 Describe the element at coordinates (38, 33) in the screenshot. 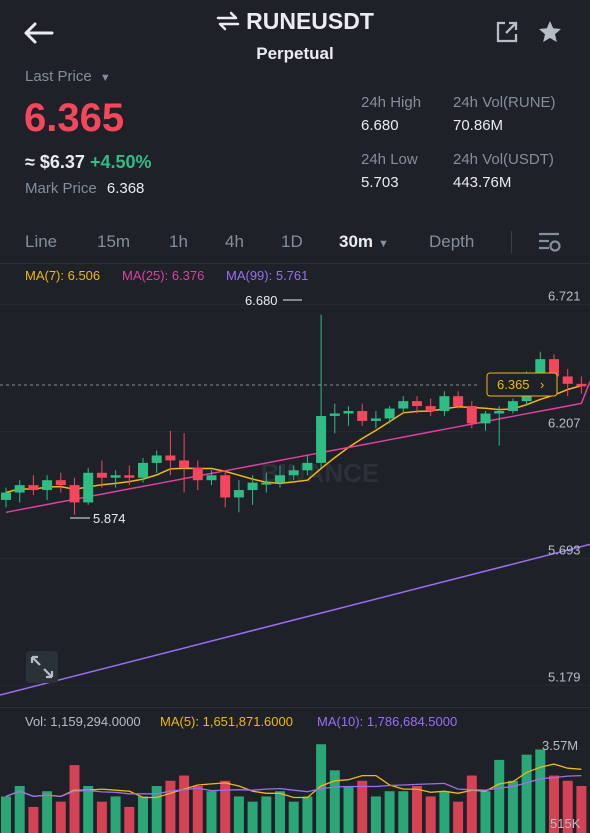

I see `back-arrow-icon` at that location.